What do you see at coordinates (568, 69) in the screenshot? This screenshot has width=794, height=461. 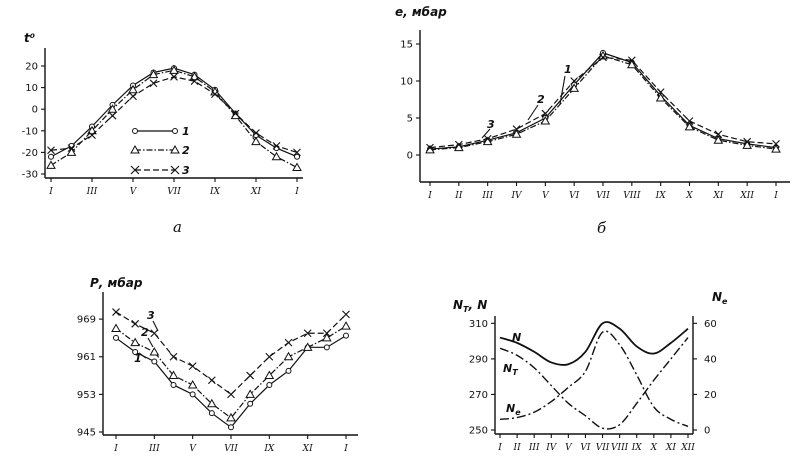 I see `chart-b-annotation-1: 1` at bounding box center [568, 69].